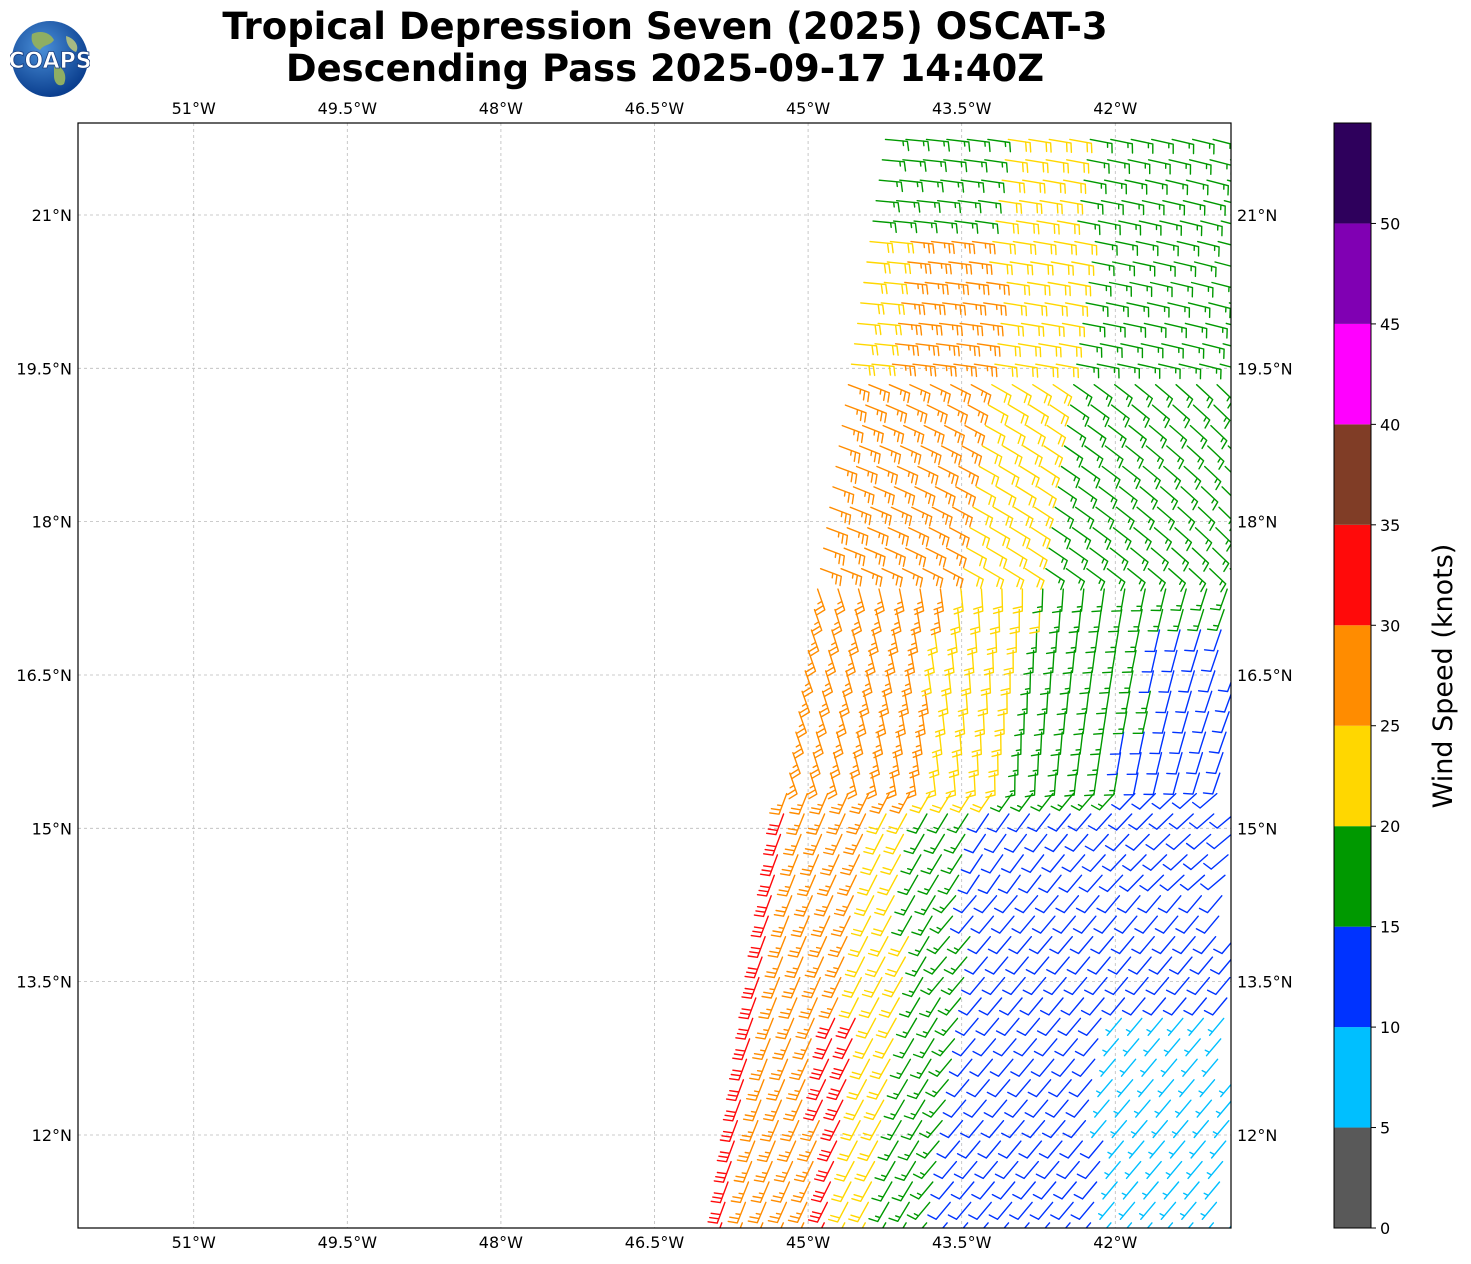 This screenshot has height=1264, width=1471. What do you see at coordinates (1352, 675) in the screenshot?
I see `colorbar-frame` at bounding box center [1352, 675].